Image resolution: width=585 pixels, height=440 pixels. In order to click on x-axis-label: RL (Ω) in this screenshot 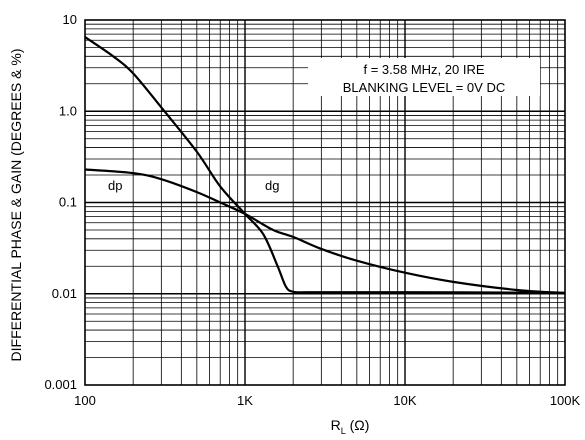, I will do `click(350, 426)`.